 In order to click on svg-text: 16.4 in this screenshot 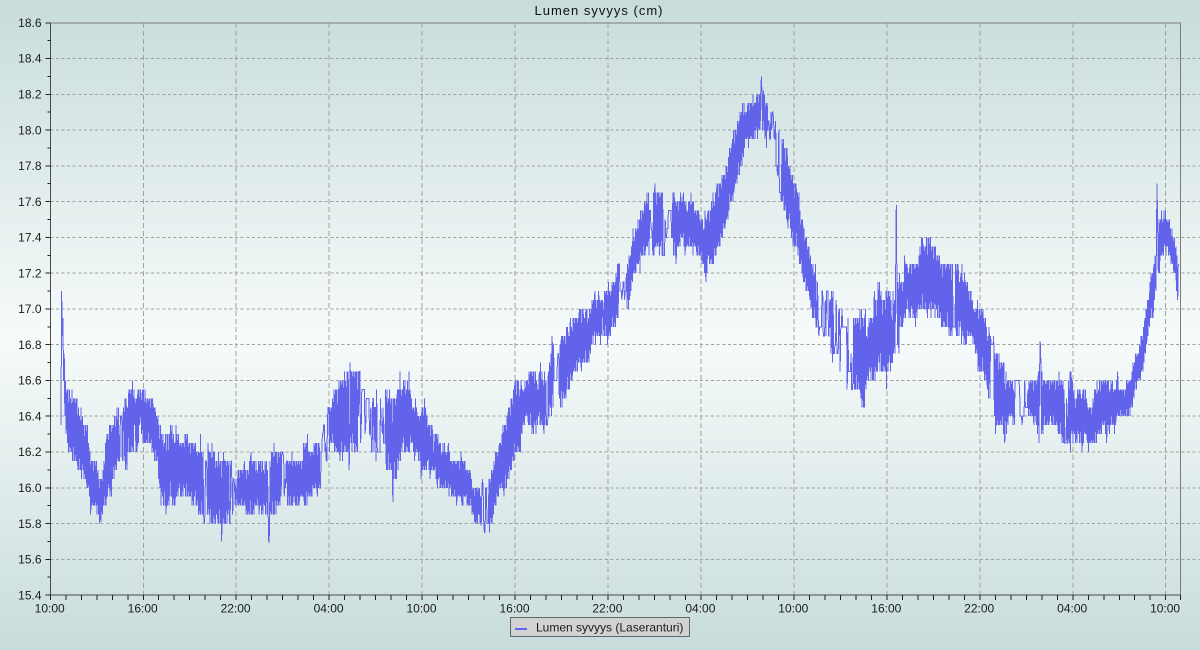, I will do `click(30, 416)`.